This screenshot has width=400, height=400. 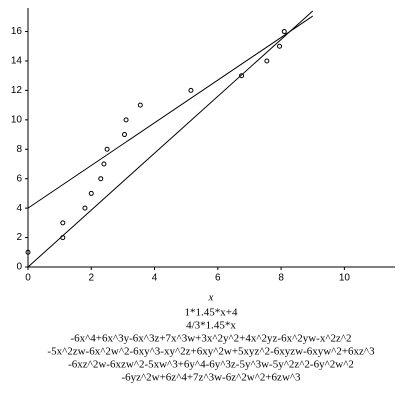 I want to click on x-tick-label: 8, so click(x=281, y=278).